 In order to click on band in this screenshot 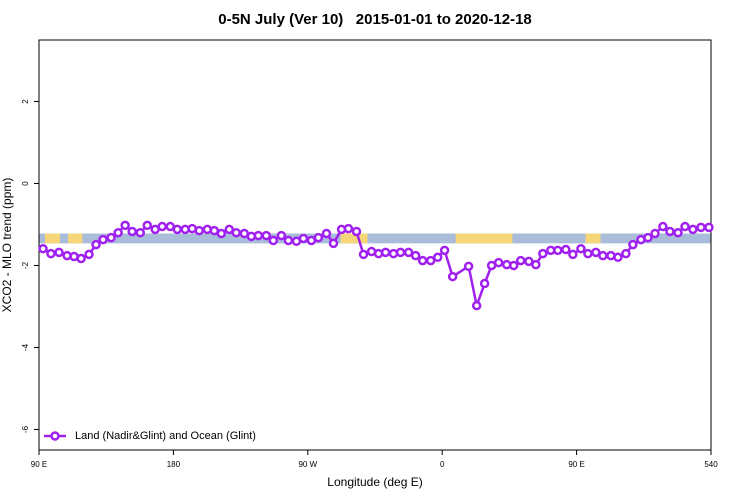, I will do `click(375, 238)`.